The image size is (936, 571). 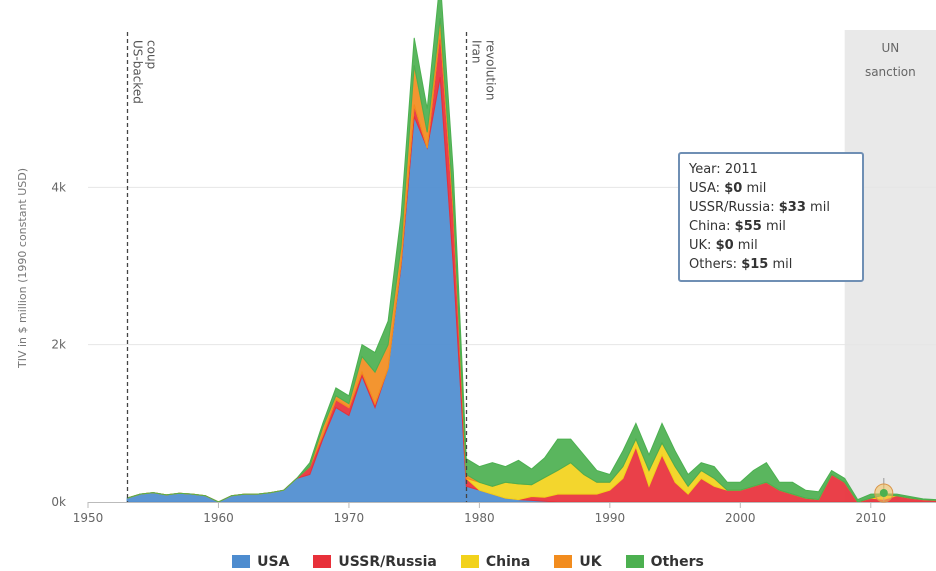 I want to click on y-axis-title: TIV in $ million (1990 constant USD), so click(x=22, y=268).